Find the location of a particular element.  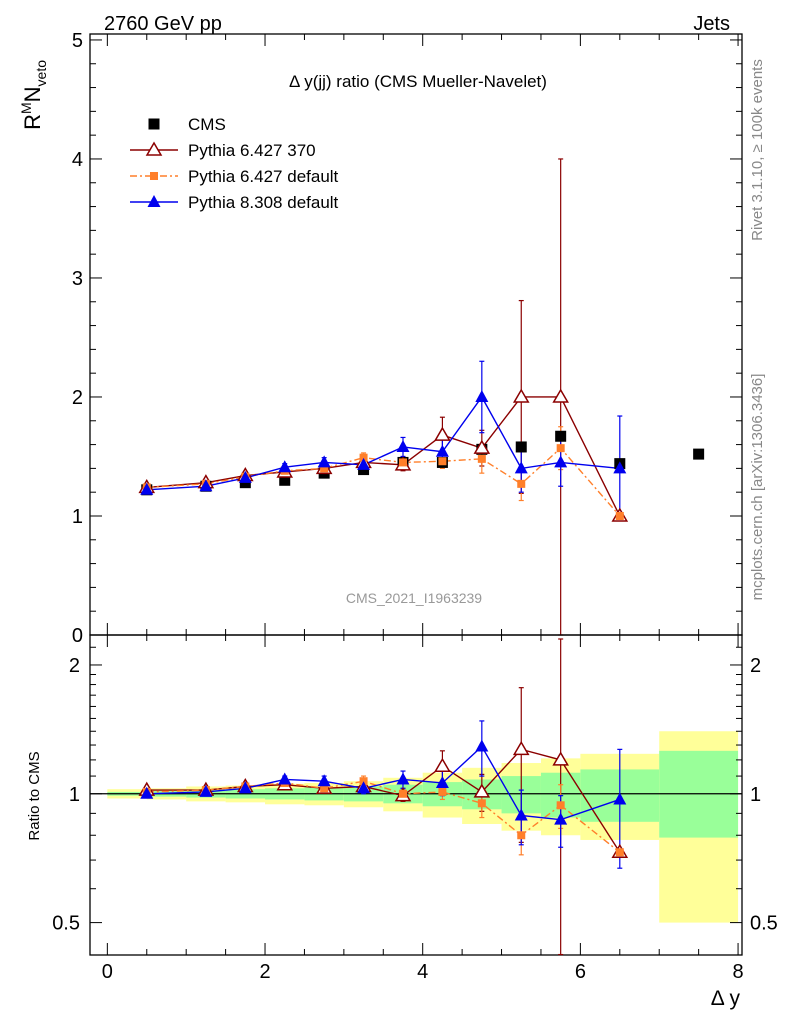

side-label-mcplots: mcplots.cern.ch [arXiv:1306.3436] is located at coordinates (757, 487).